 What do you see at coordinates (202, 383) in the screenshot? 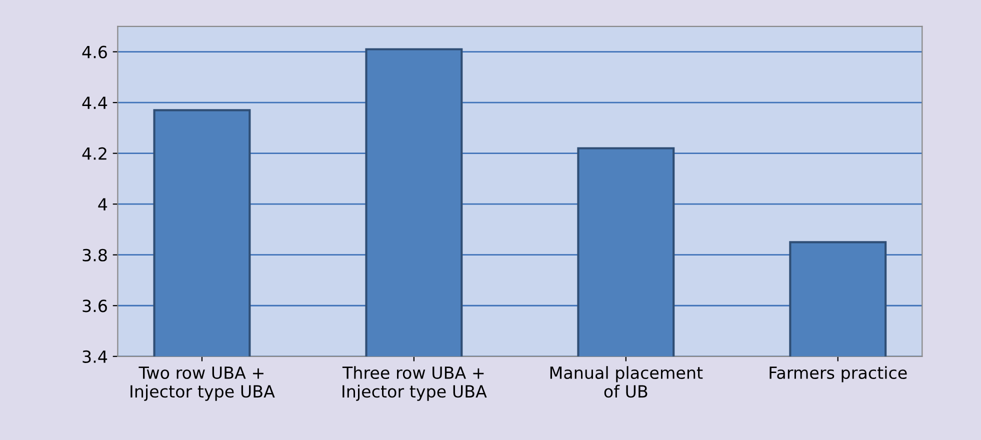
I see `x-tick-label: Two row UBA + Injector type UBA` at bounding box center [202, 383].